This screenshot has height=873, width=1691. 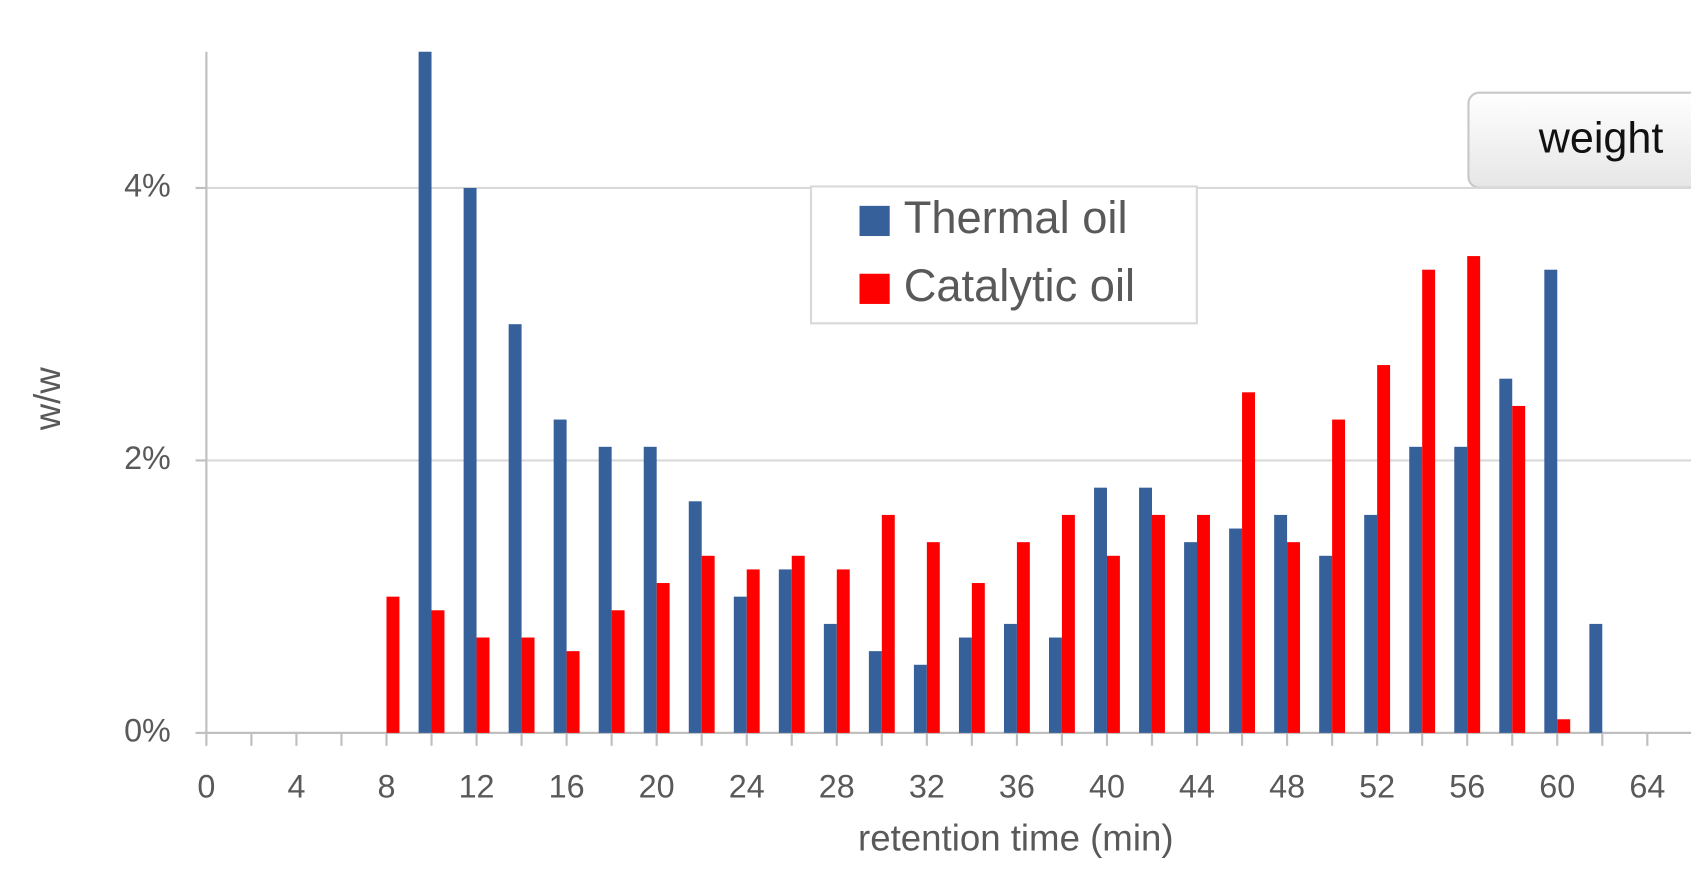 I want to click on x-tick-label: 44, so click(x=1197, y=786).